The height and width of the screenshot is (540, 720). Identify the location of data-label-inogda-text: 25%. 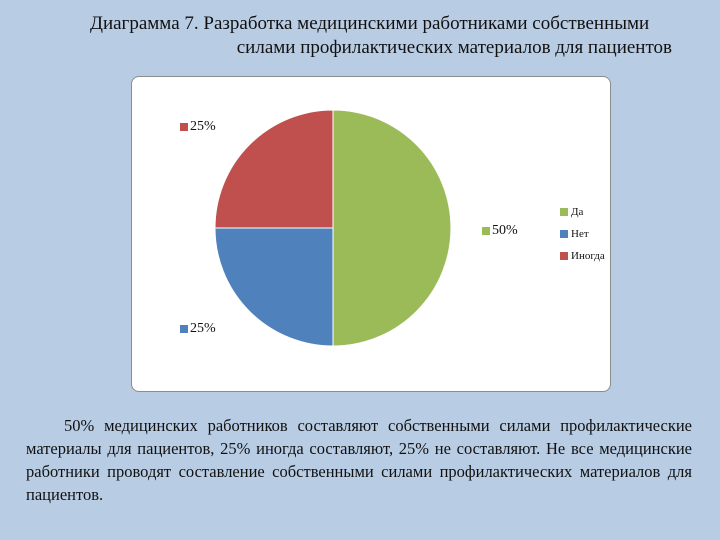
(203, 126).